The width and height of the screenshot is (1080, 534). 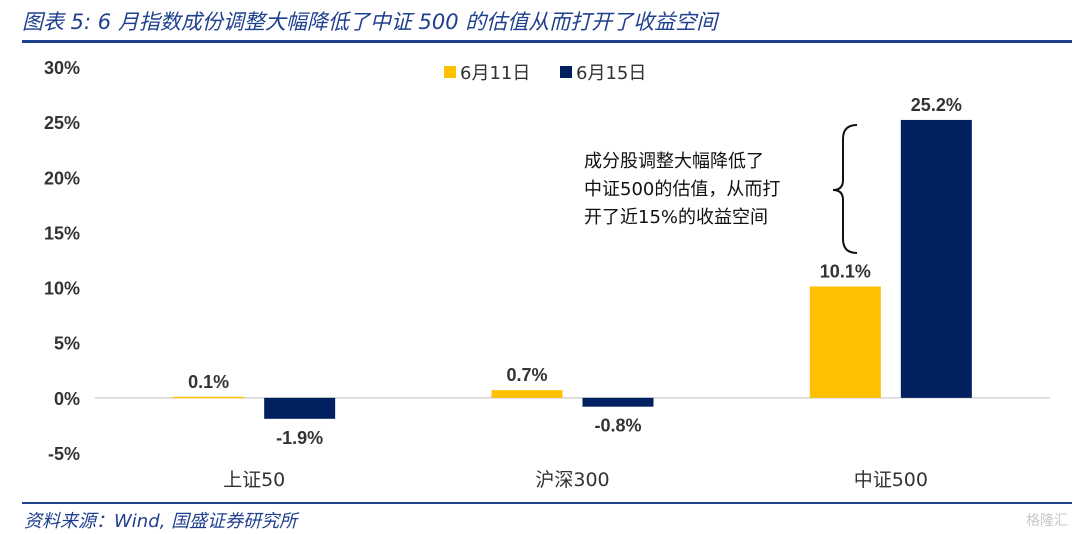 What do you see at coordinates (526, 375) in the screenshot?
I see `data-label: 0.7%` at bounding box center [526, 375].